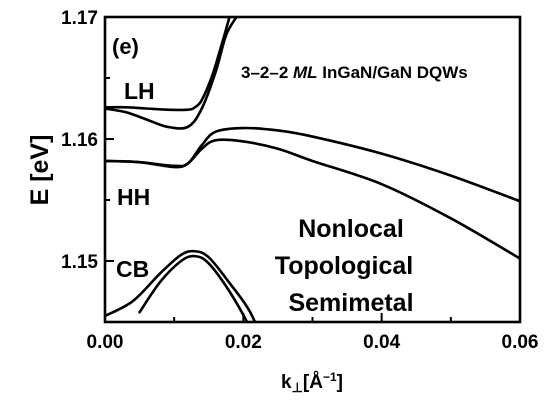 The image size is (550, 404). What do you see at coordinates (79, 262) in the screenshot?
I see `y-tick-label: 1.15` at bounding box center [79, 262].